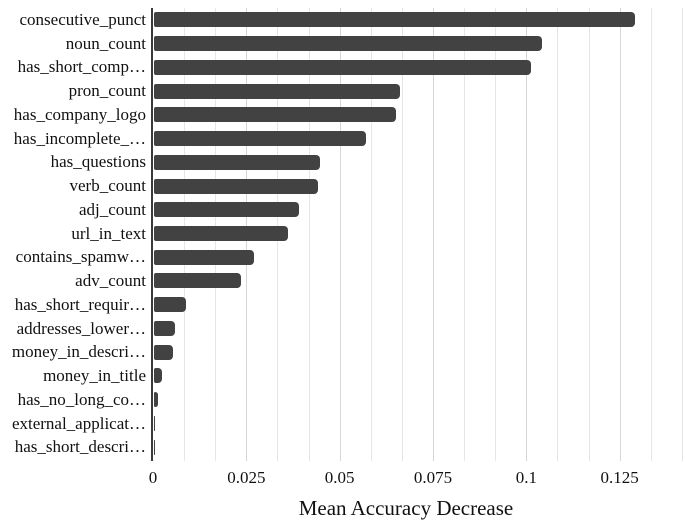  I want to click on bar-noun_count, so click(347, 44).